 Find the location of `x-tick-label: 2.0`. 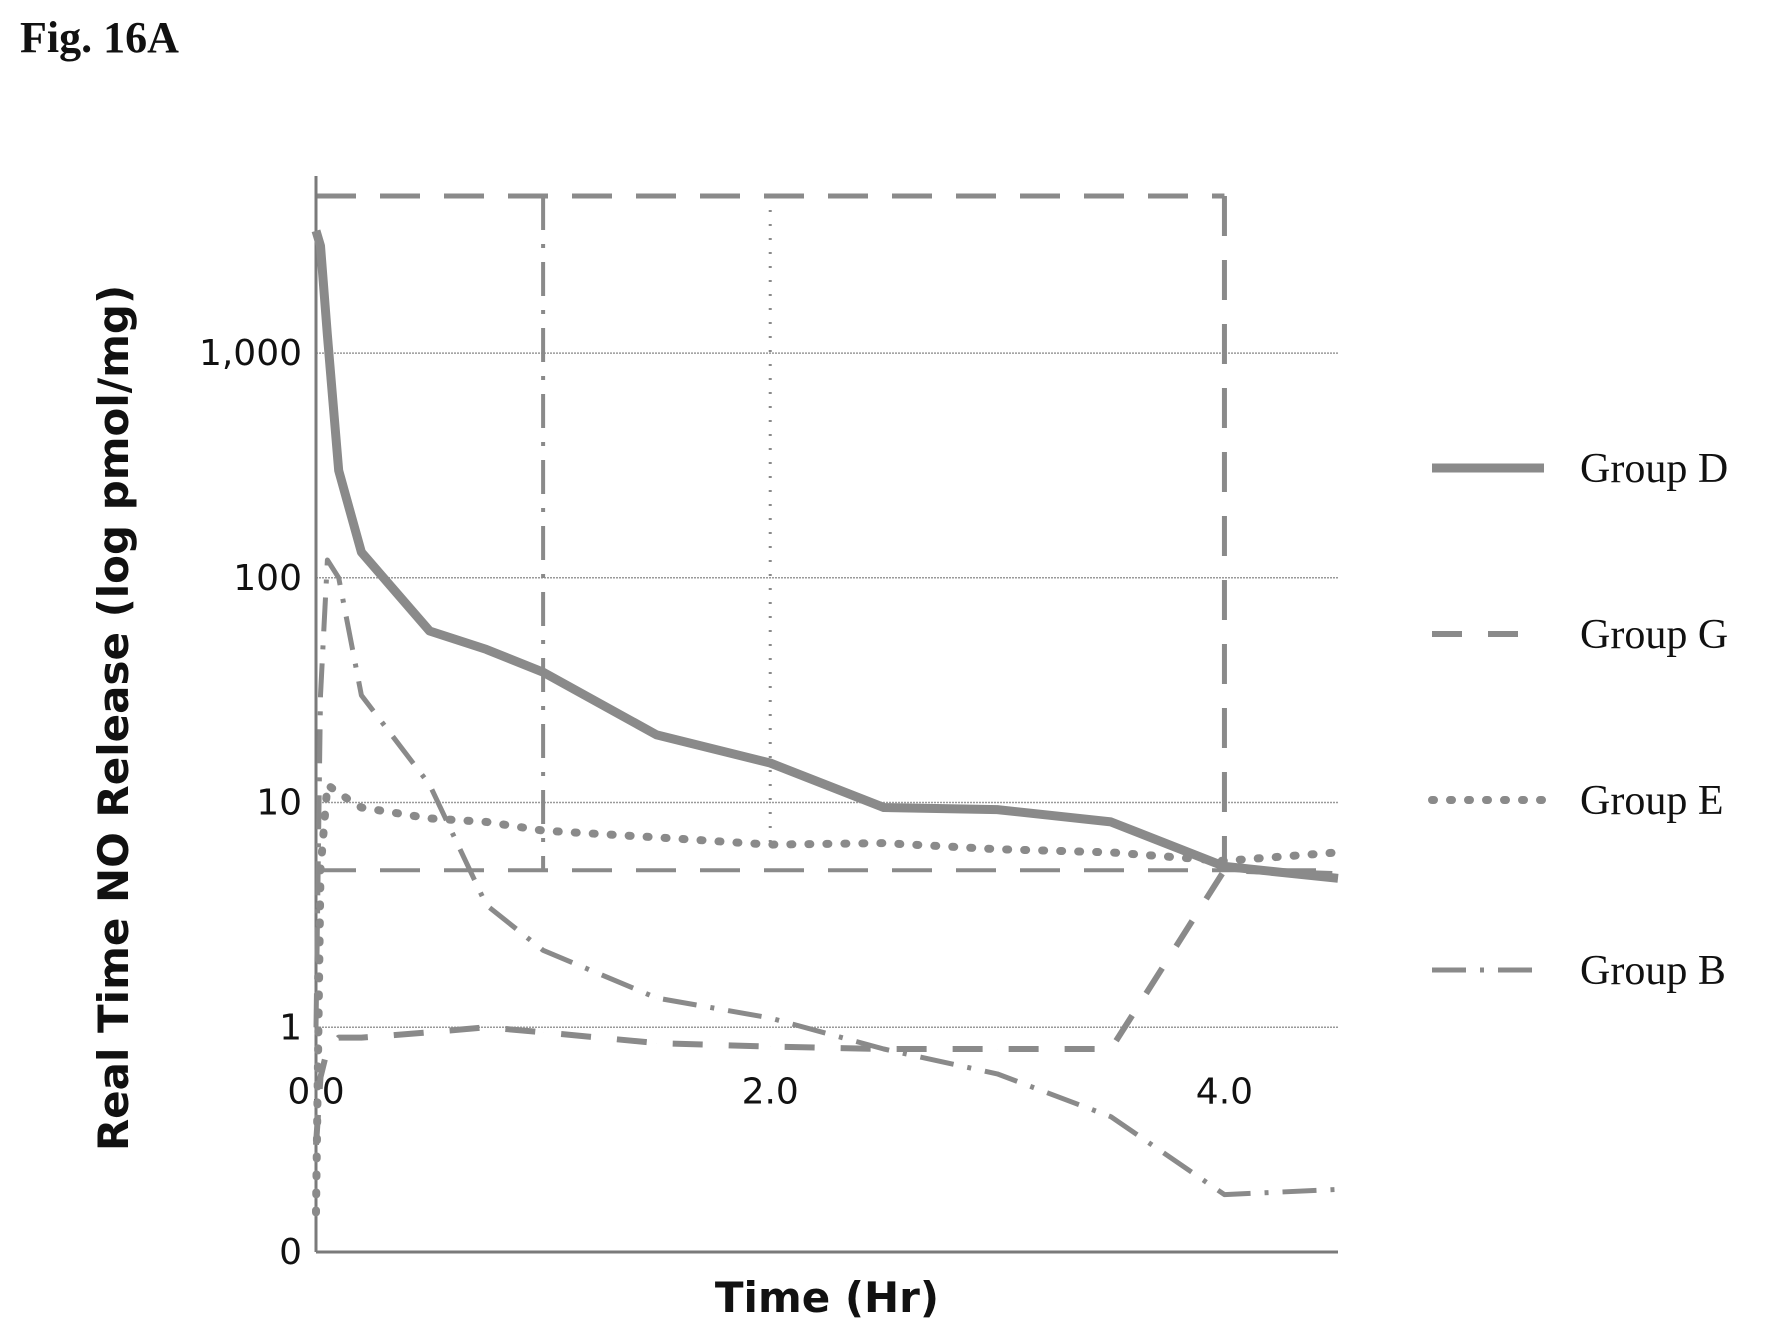

x-tick-label: 2.0 is located at coordinates (770, 1091).